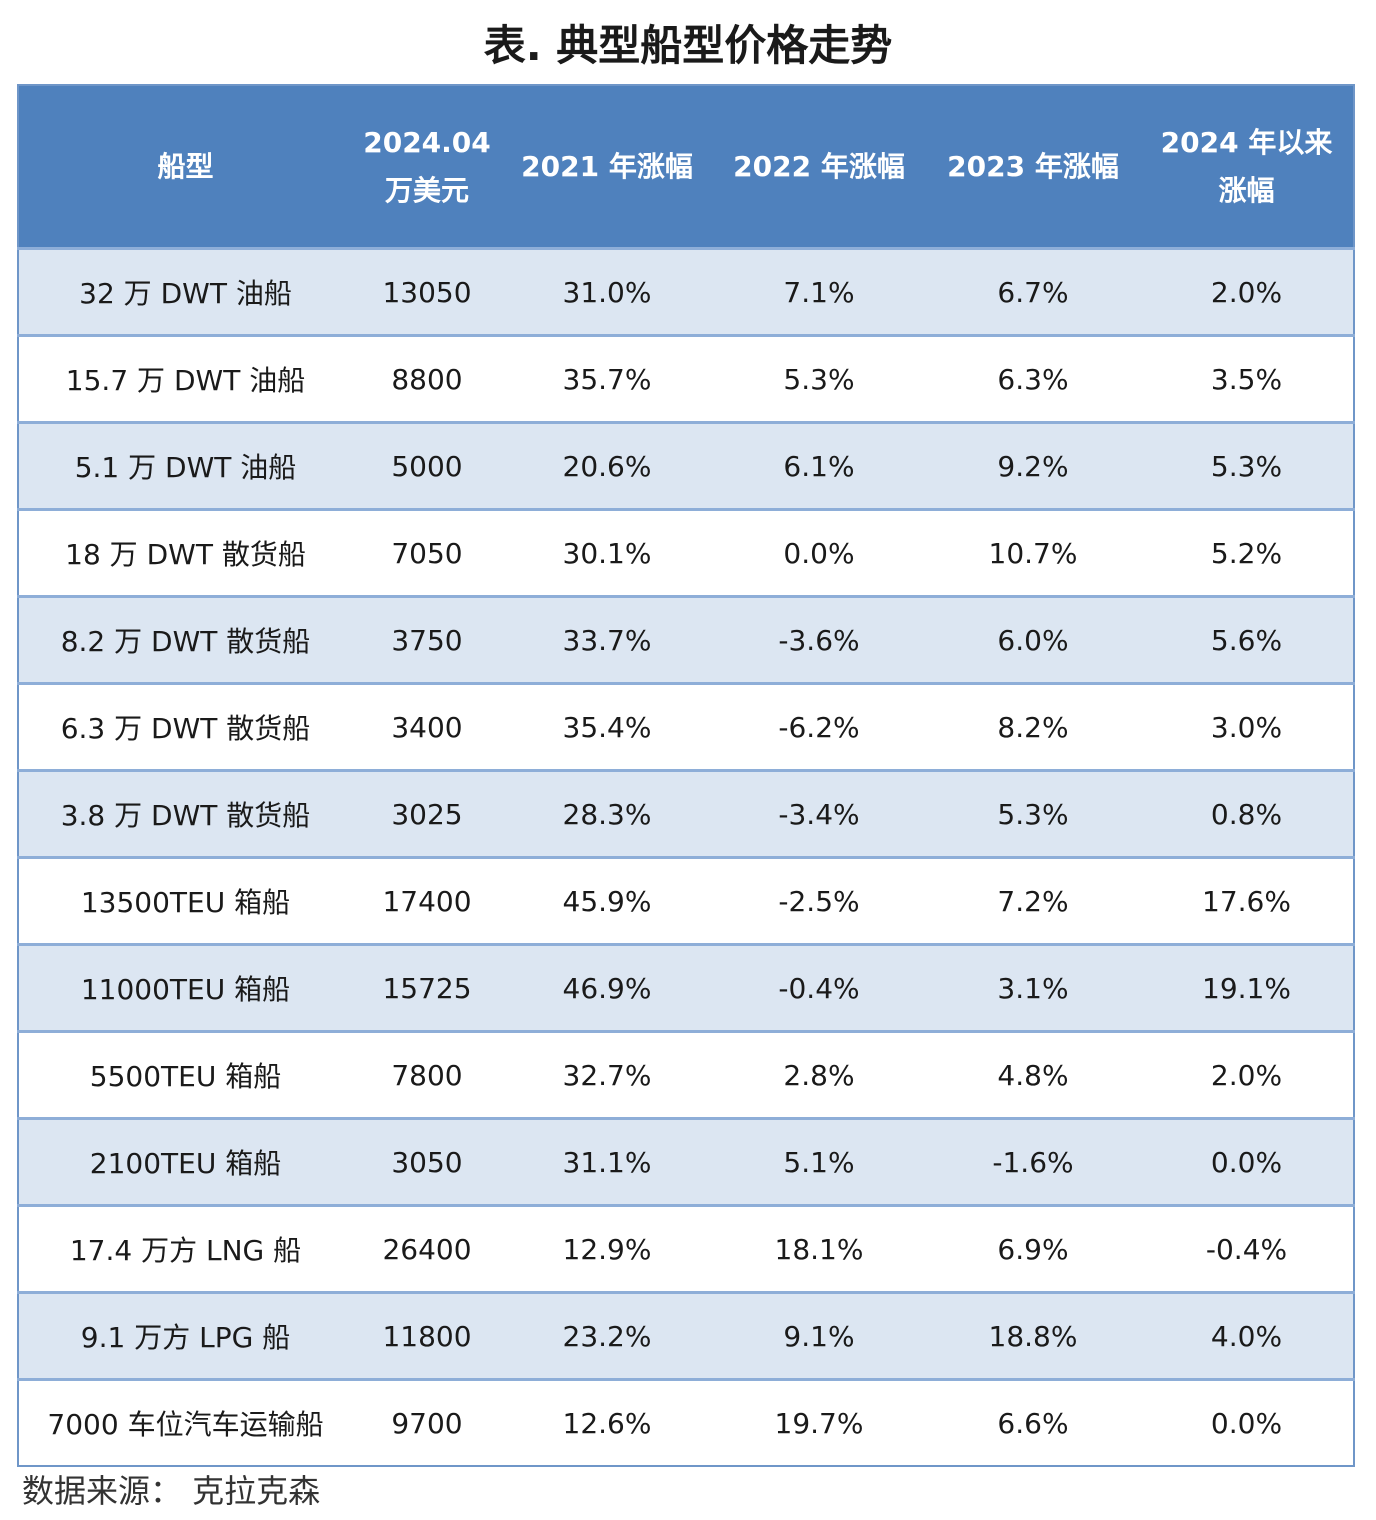 The height and width of the screenshot is (1520, 1376). Describe the element at coordinates (819, 639) in the screenshot. I see `table-cell: -3.6%` at that location.